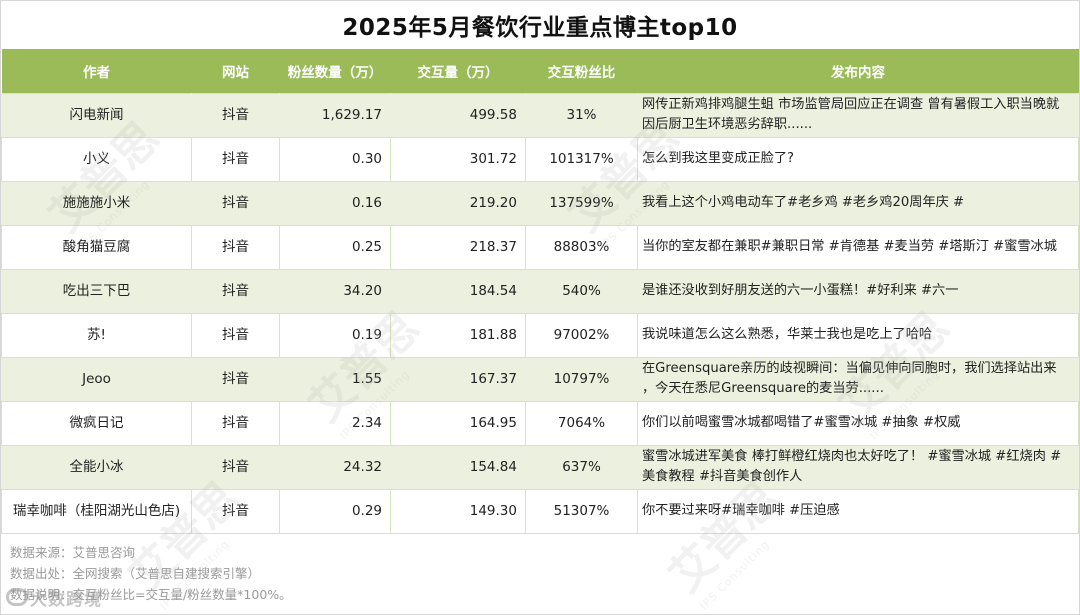 The width and height of the screenshot is (1080, 615). What do you see at coordinates (540, 27) in the screenshot?
I see `page-title: 2025年5月餐饮行业重点博主top10` at bounding box center [540, 27].